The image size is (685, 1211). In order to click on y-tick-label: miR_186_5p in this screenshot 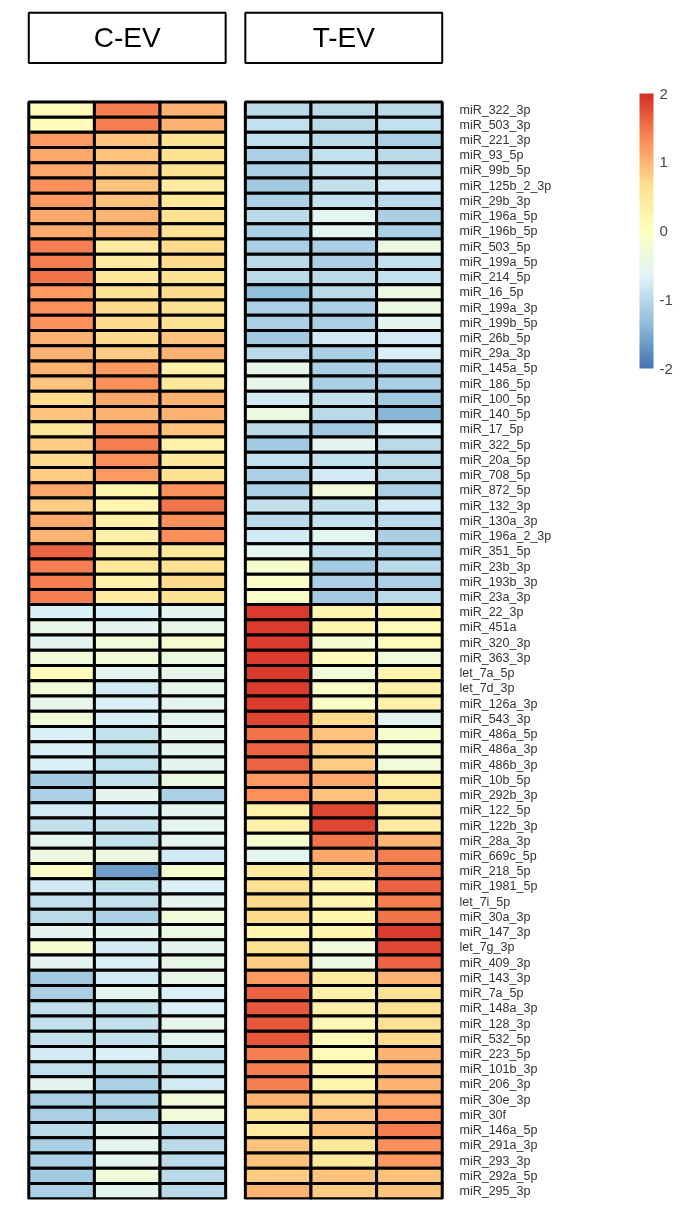, I will do `click(495, 383)`.